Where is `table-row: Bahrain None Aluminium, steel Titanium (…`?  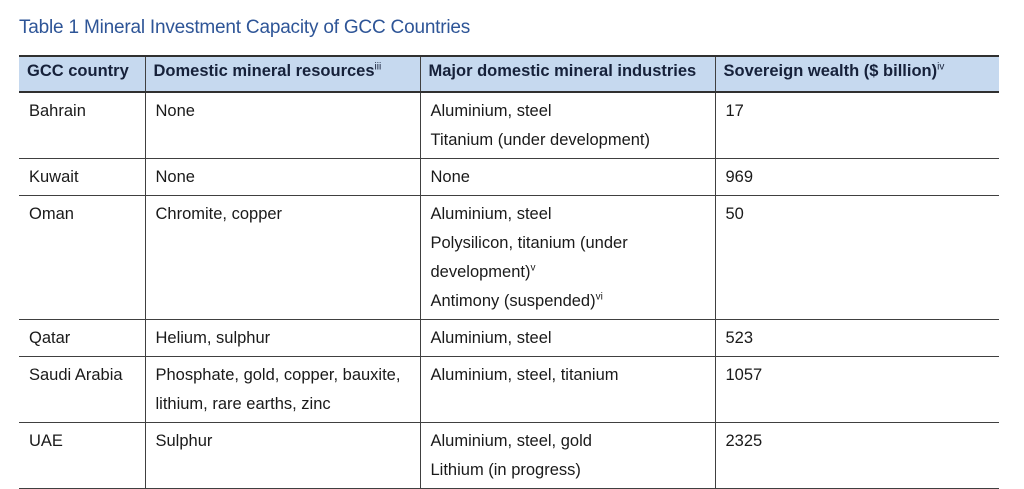 table-row: Bahrain None Aluminium, steel Titanium (… is located at coordinates (509, 125).